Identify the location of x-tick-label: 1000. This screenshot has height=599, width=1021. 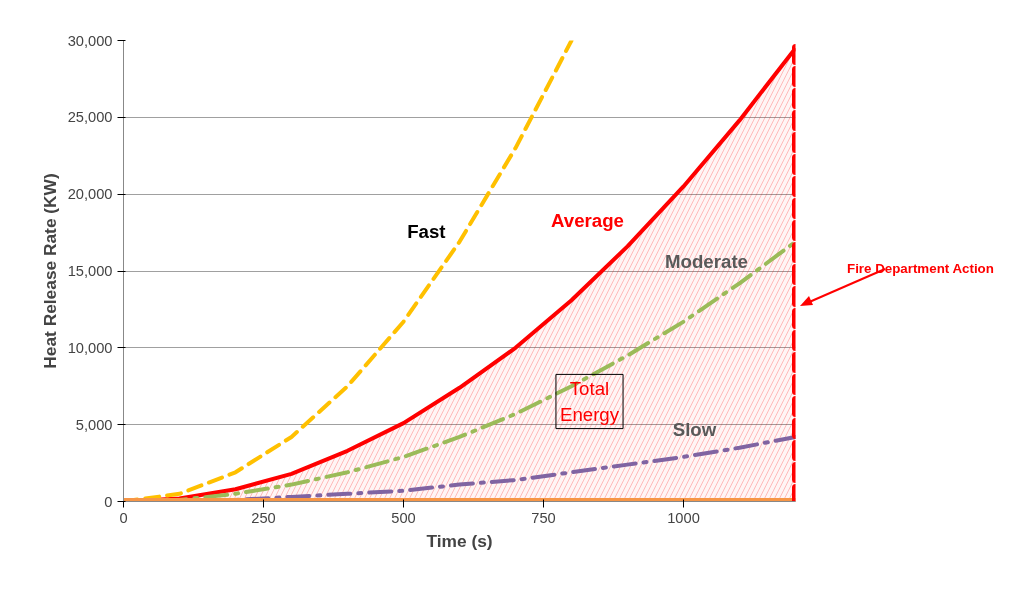
(683, 517).